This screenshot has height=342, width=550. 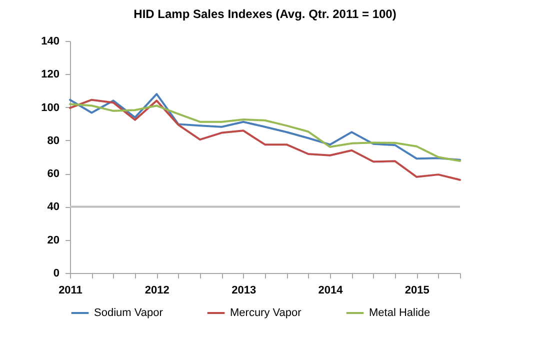 What do you see at coordinates (399, 313) in the screenshot?
I see `legend-label: Metal Halide` at bounding box center [399, 313].